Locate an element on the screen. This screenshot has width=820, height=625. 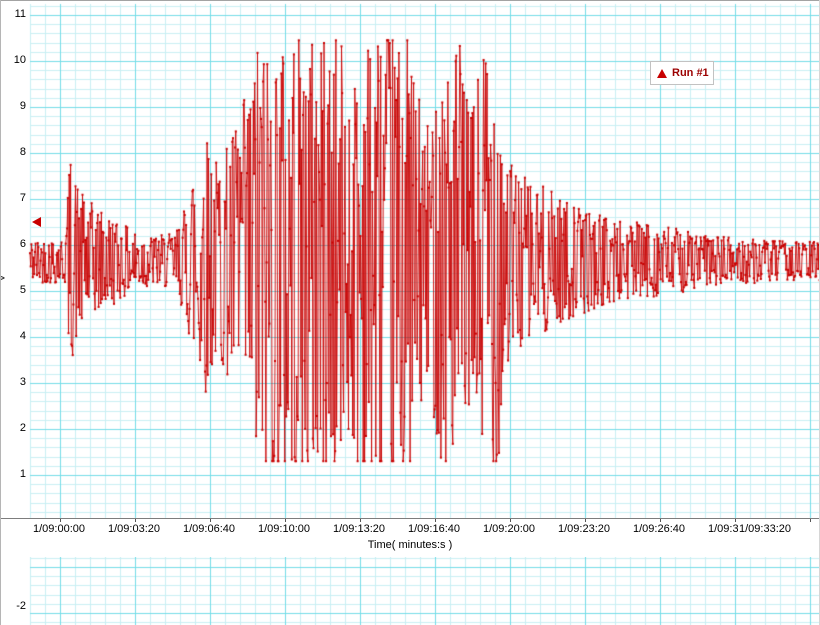
x-tick-label: 1/09:06:40 is located at coordinates (209, 529).